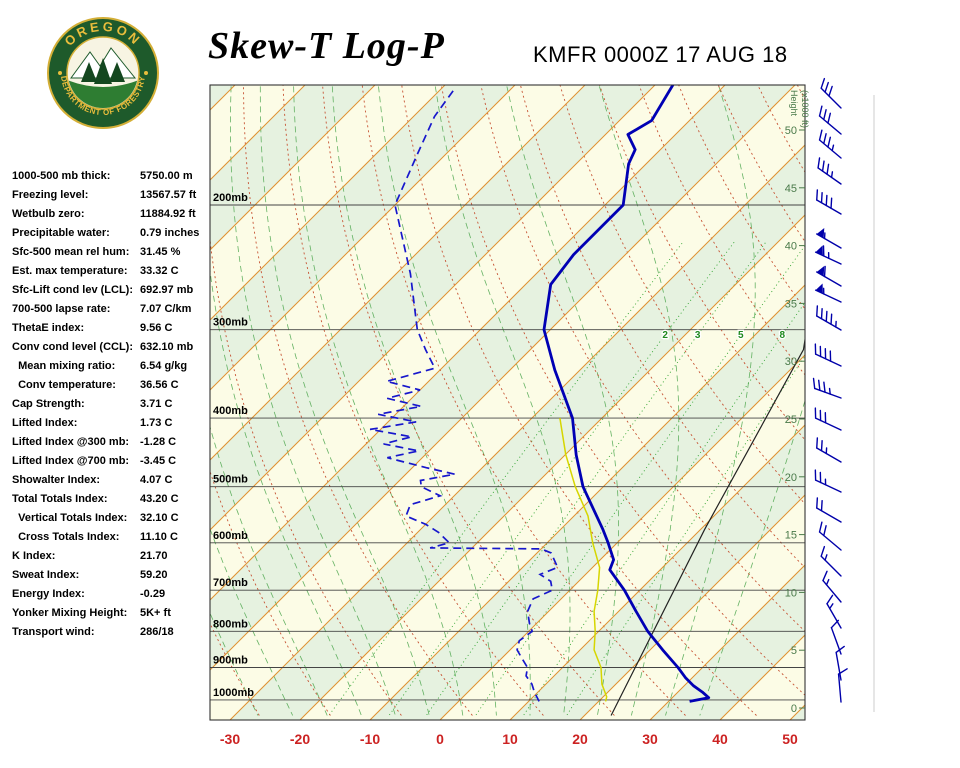 The image size is (960, 768). Describe the element at coordinates (71, 252) in the screenshot. I see `index-label: Sfc-500 mean rel hum:` at that location.